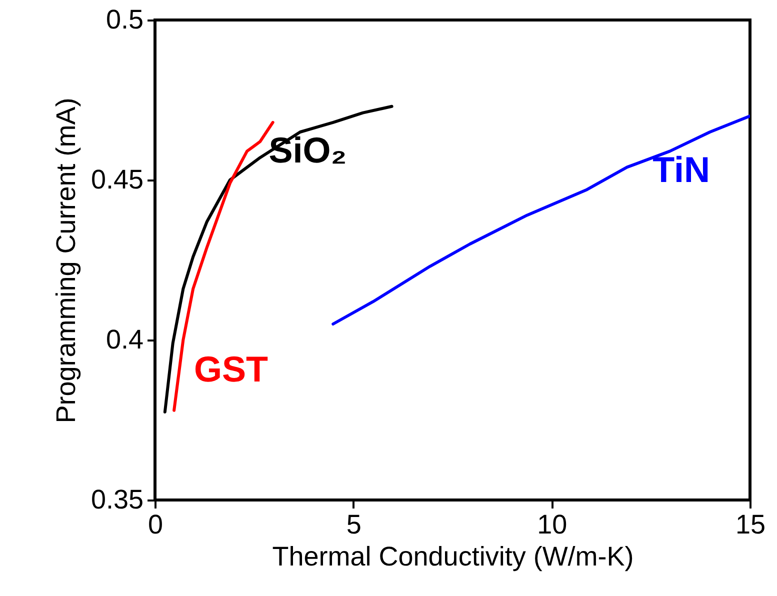  Describe the element at coordinates (125, 339) in the screenshot. I see `y-tick-label: 0.4` at that location.